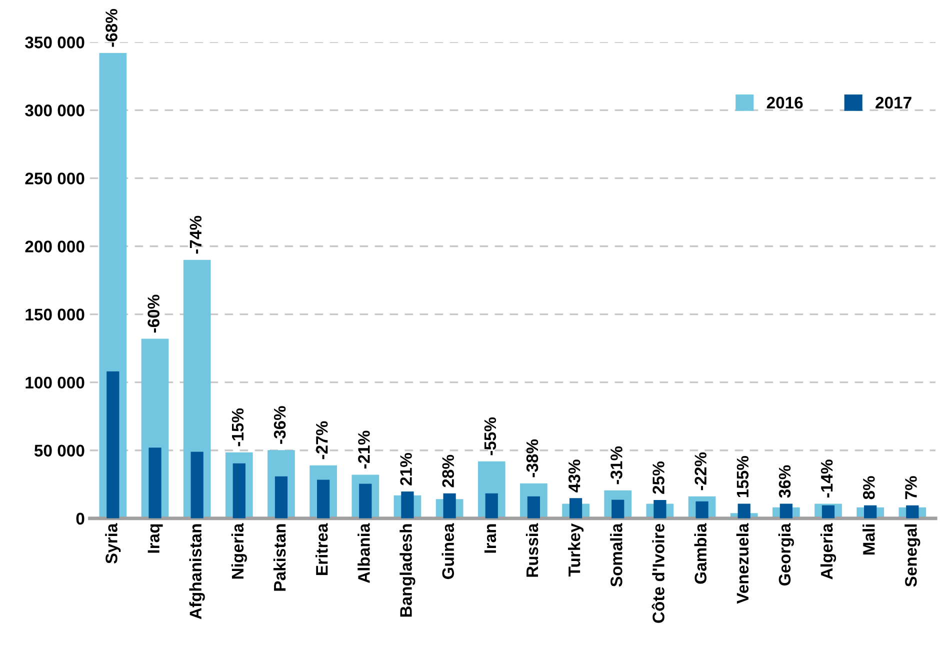  Describe the element at coordinates (828, 551) in the screenshot. I see `x-tick-label: Algeria` at that location.